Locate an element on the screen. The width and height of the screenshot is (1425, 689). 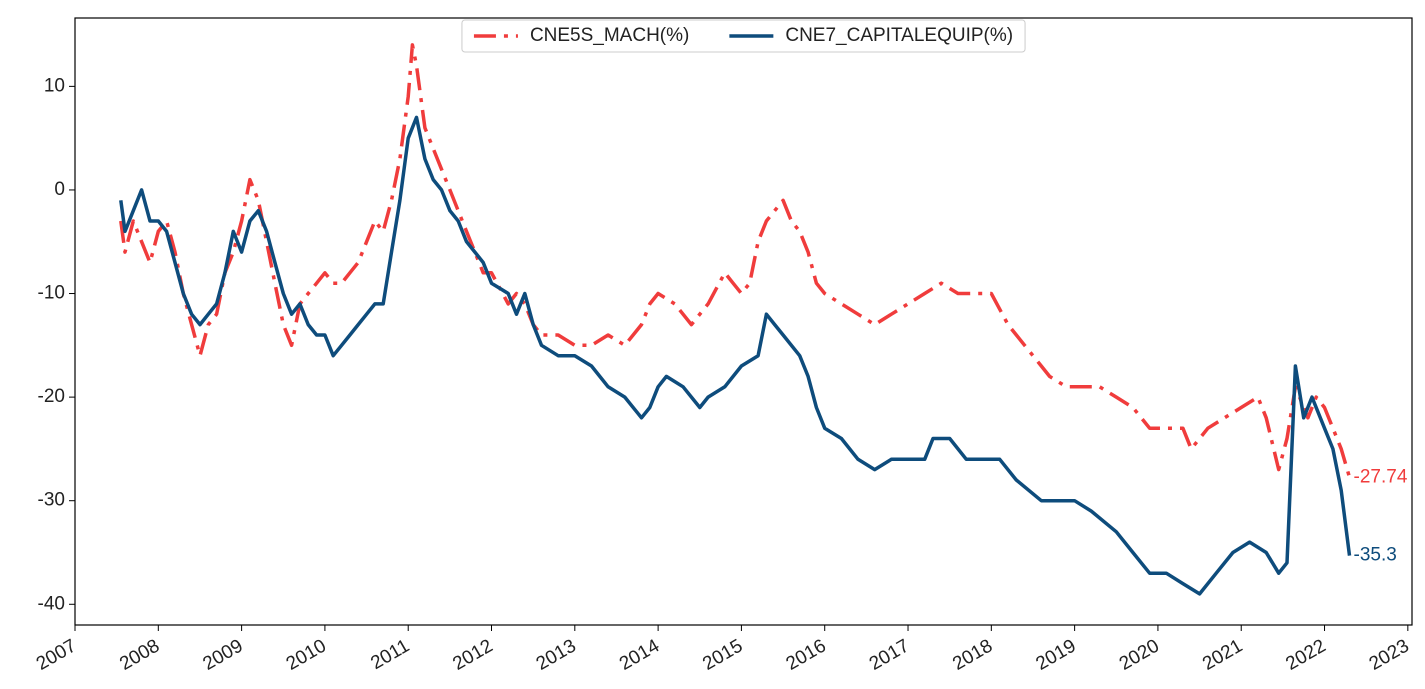
y-tick-label: 0 is located at coordinates (59, 189).